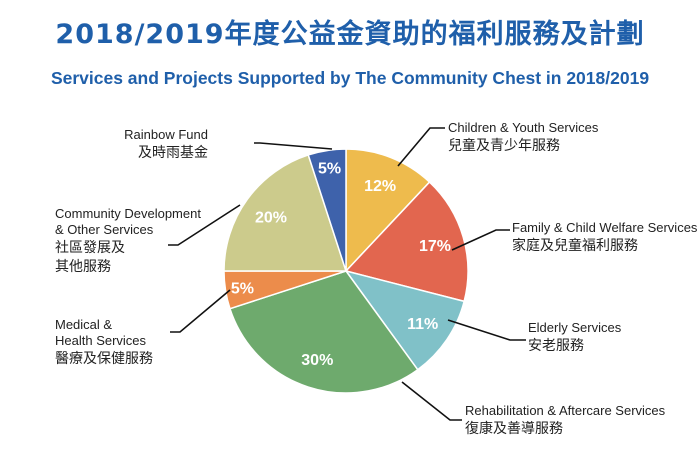 The height and width of the screenshot is (457, 700). What do you see at coordinates (104, 358) in the screenshot?
I see `label-zh-medical-0: 醫療及保健服務` at bounding box center [104, 358].